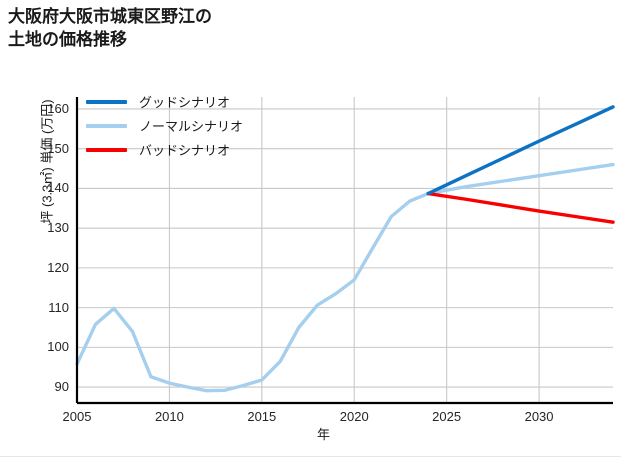 Image resolution: width=621 pixels, height=465 pixels. I want to click on y-tick-label: 130, so click(58, 228).